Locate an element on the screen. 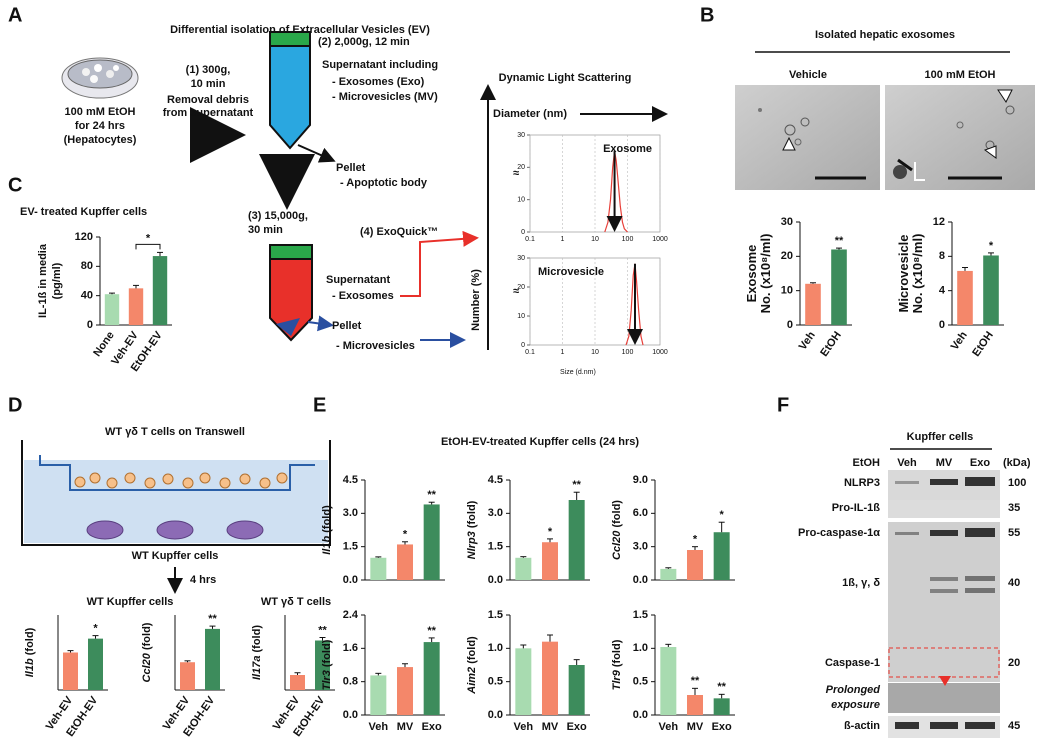  x-tick-label: 1 is located at coordinates (563, 239).